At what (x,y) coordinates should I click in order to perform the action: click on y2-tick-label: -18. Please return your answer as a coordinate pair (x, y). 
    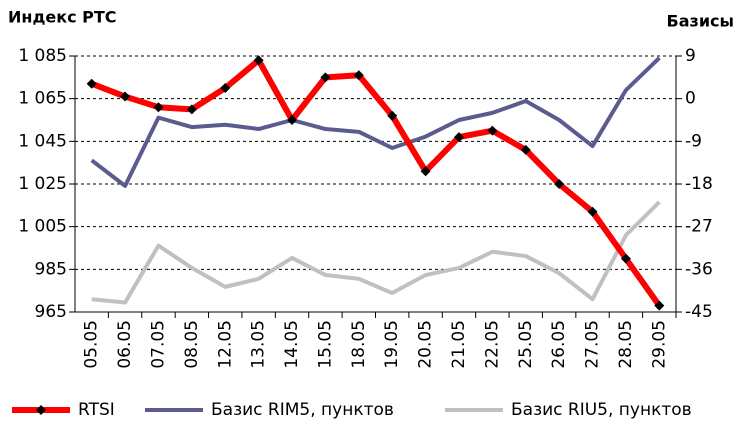
    Looking at the image, I should click on (699, 184).